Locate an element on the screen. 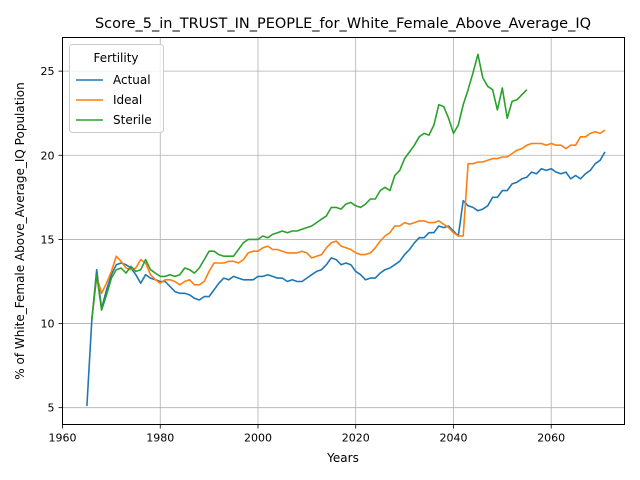 The width and height of the screenshot is (640, 480). legend-box is located at coordinates (116, 88).